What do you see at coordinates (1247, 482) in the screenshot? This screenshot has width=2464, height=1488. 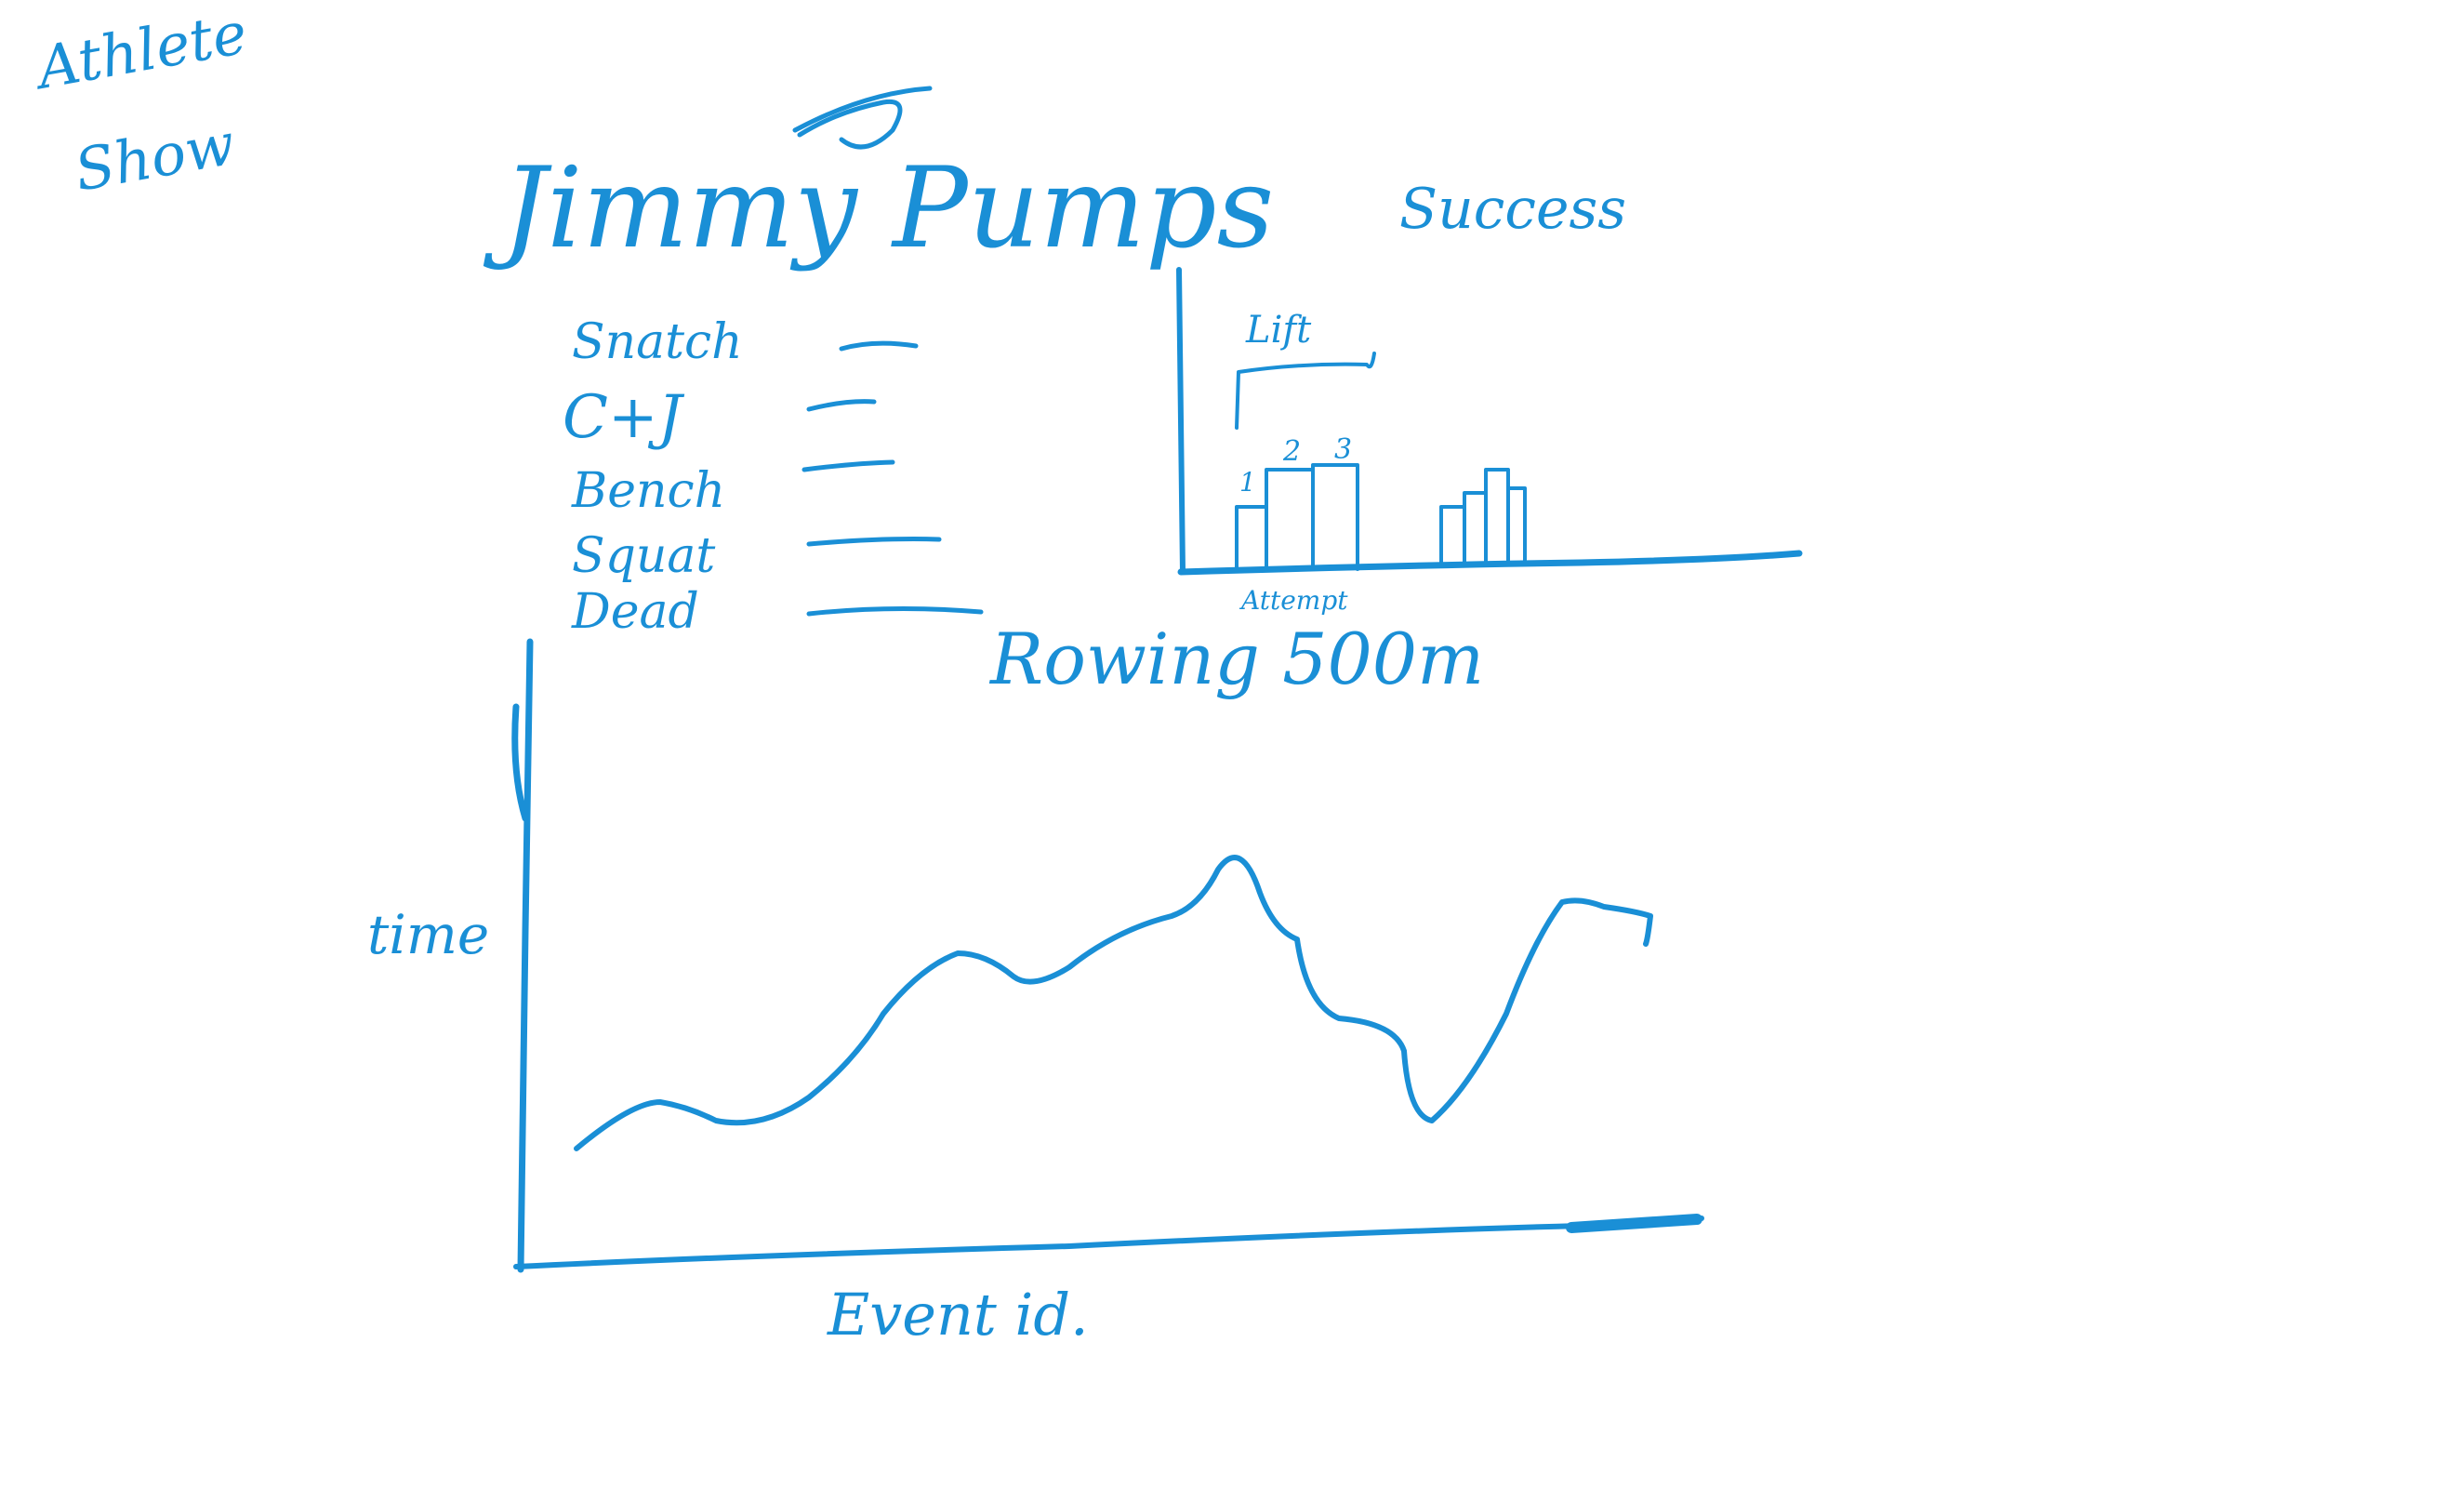 I see `attempt-label: 1` at bounding box center [1247, 482].